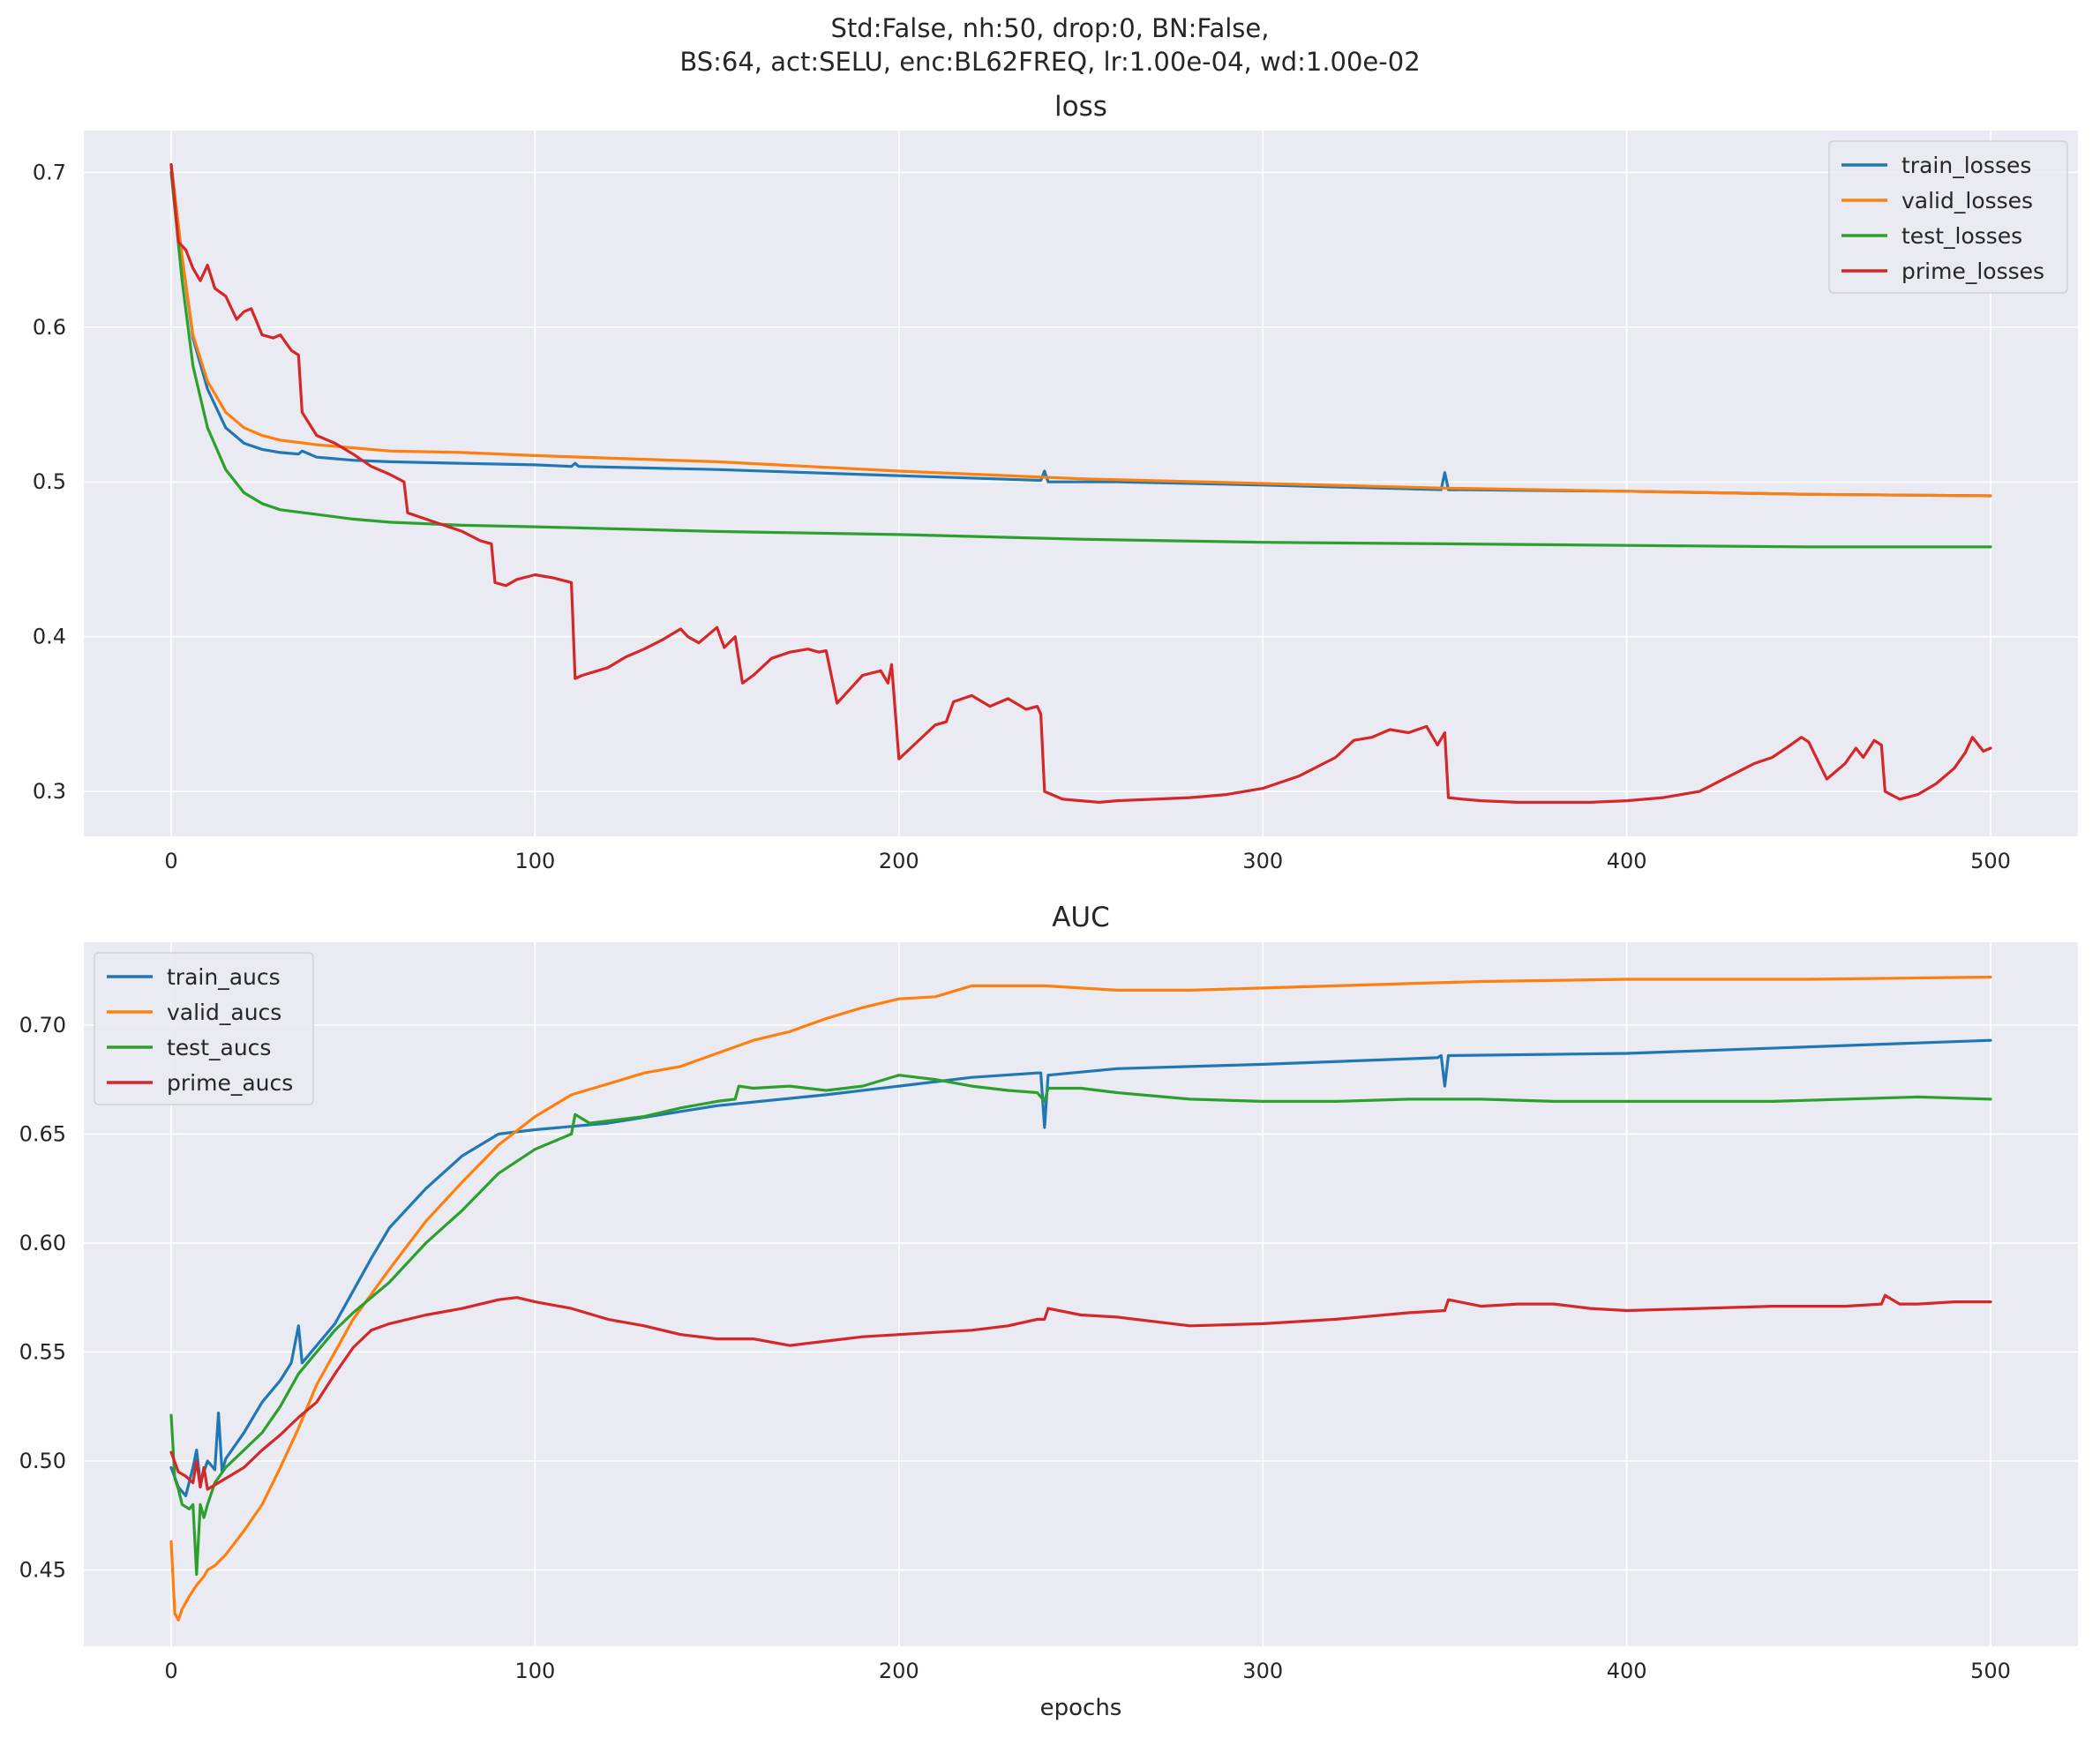 The width and height of the screenshot is (2100, 1738). What do you see at coordinates (42, 1351) in the screenshot?
I see `auc-y-tick-label: 0.55` at bounding box center [42, 1351].